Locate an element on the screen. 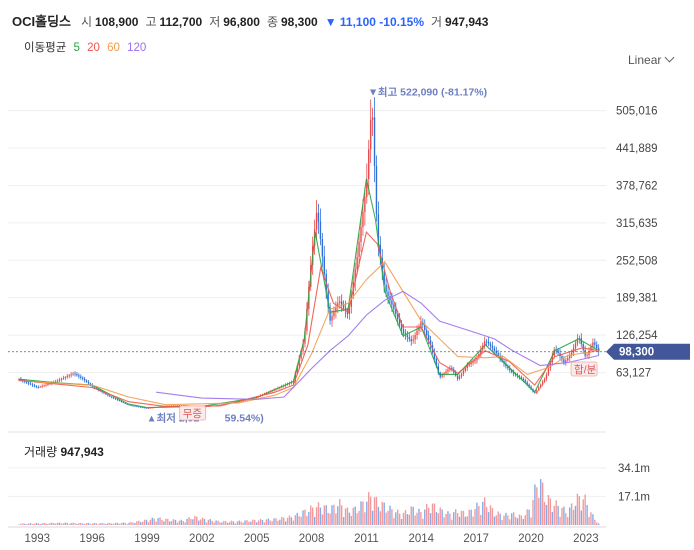 This screenshot has width=694, height=550. time-tick-label-10: 2023 is located at coordinates (586, 539).